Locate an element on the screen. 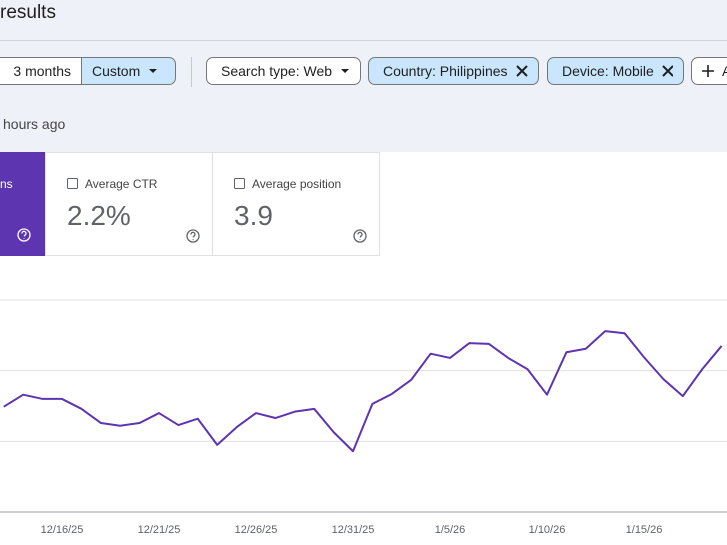 The width and height of the screenshot is (727, 545). x-tick-label: 12/31/25 is located at coordinates (353, 530).